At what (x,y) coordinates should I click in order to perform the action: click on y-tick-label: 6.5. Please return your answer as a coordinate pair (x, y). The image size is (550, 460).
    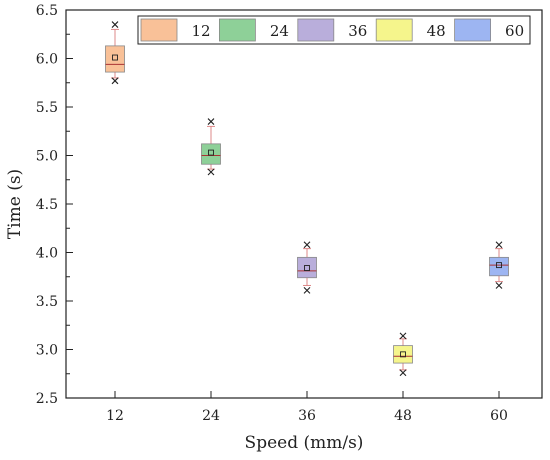
    Looking at the image, I should click on (47, 11).